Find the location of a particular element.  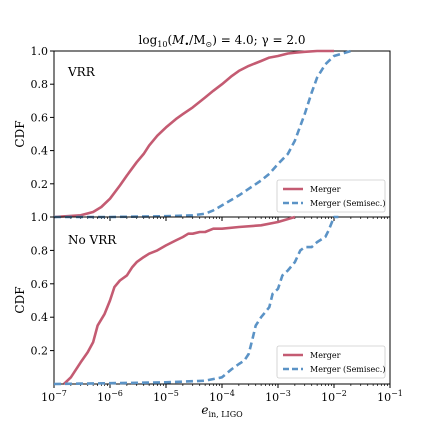

x-tick-exp: −5 is located at coordinates (173, 393).